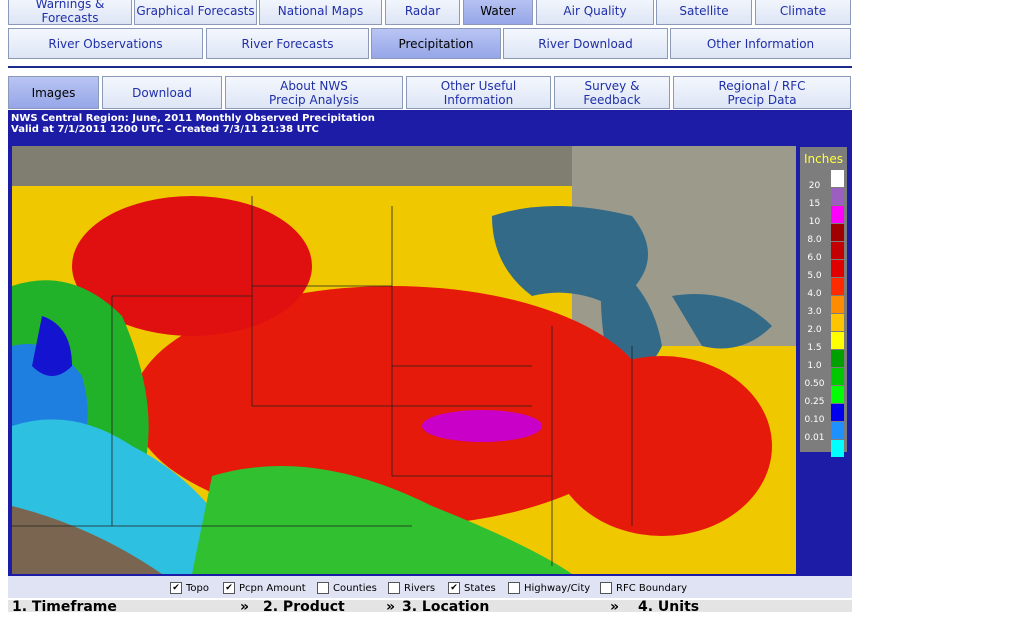  I want to click on button-label: River Download, so click(585, 43).